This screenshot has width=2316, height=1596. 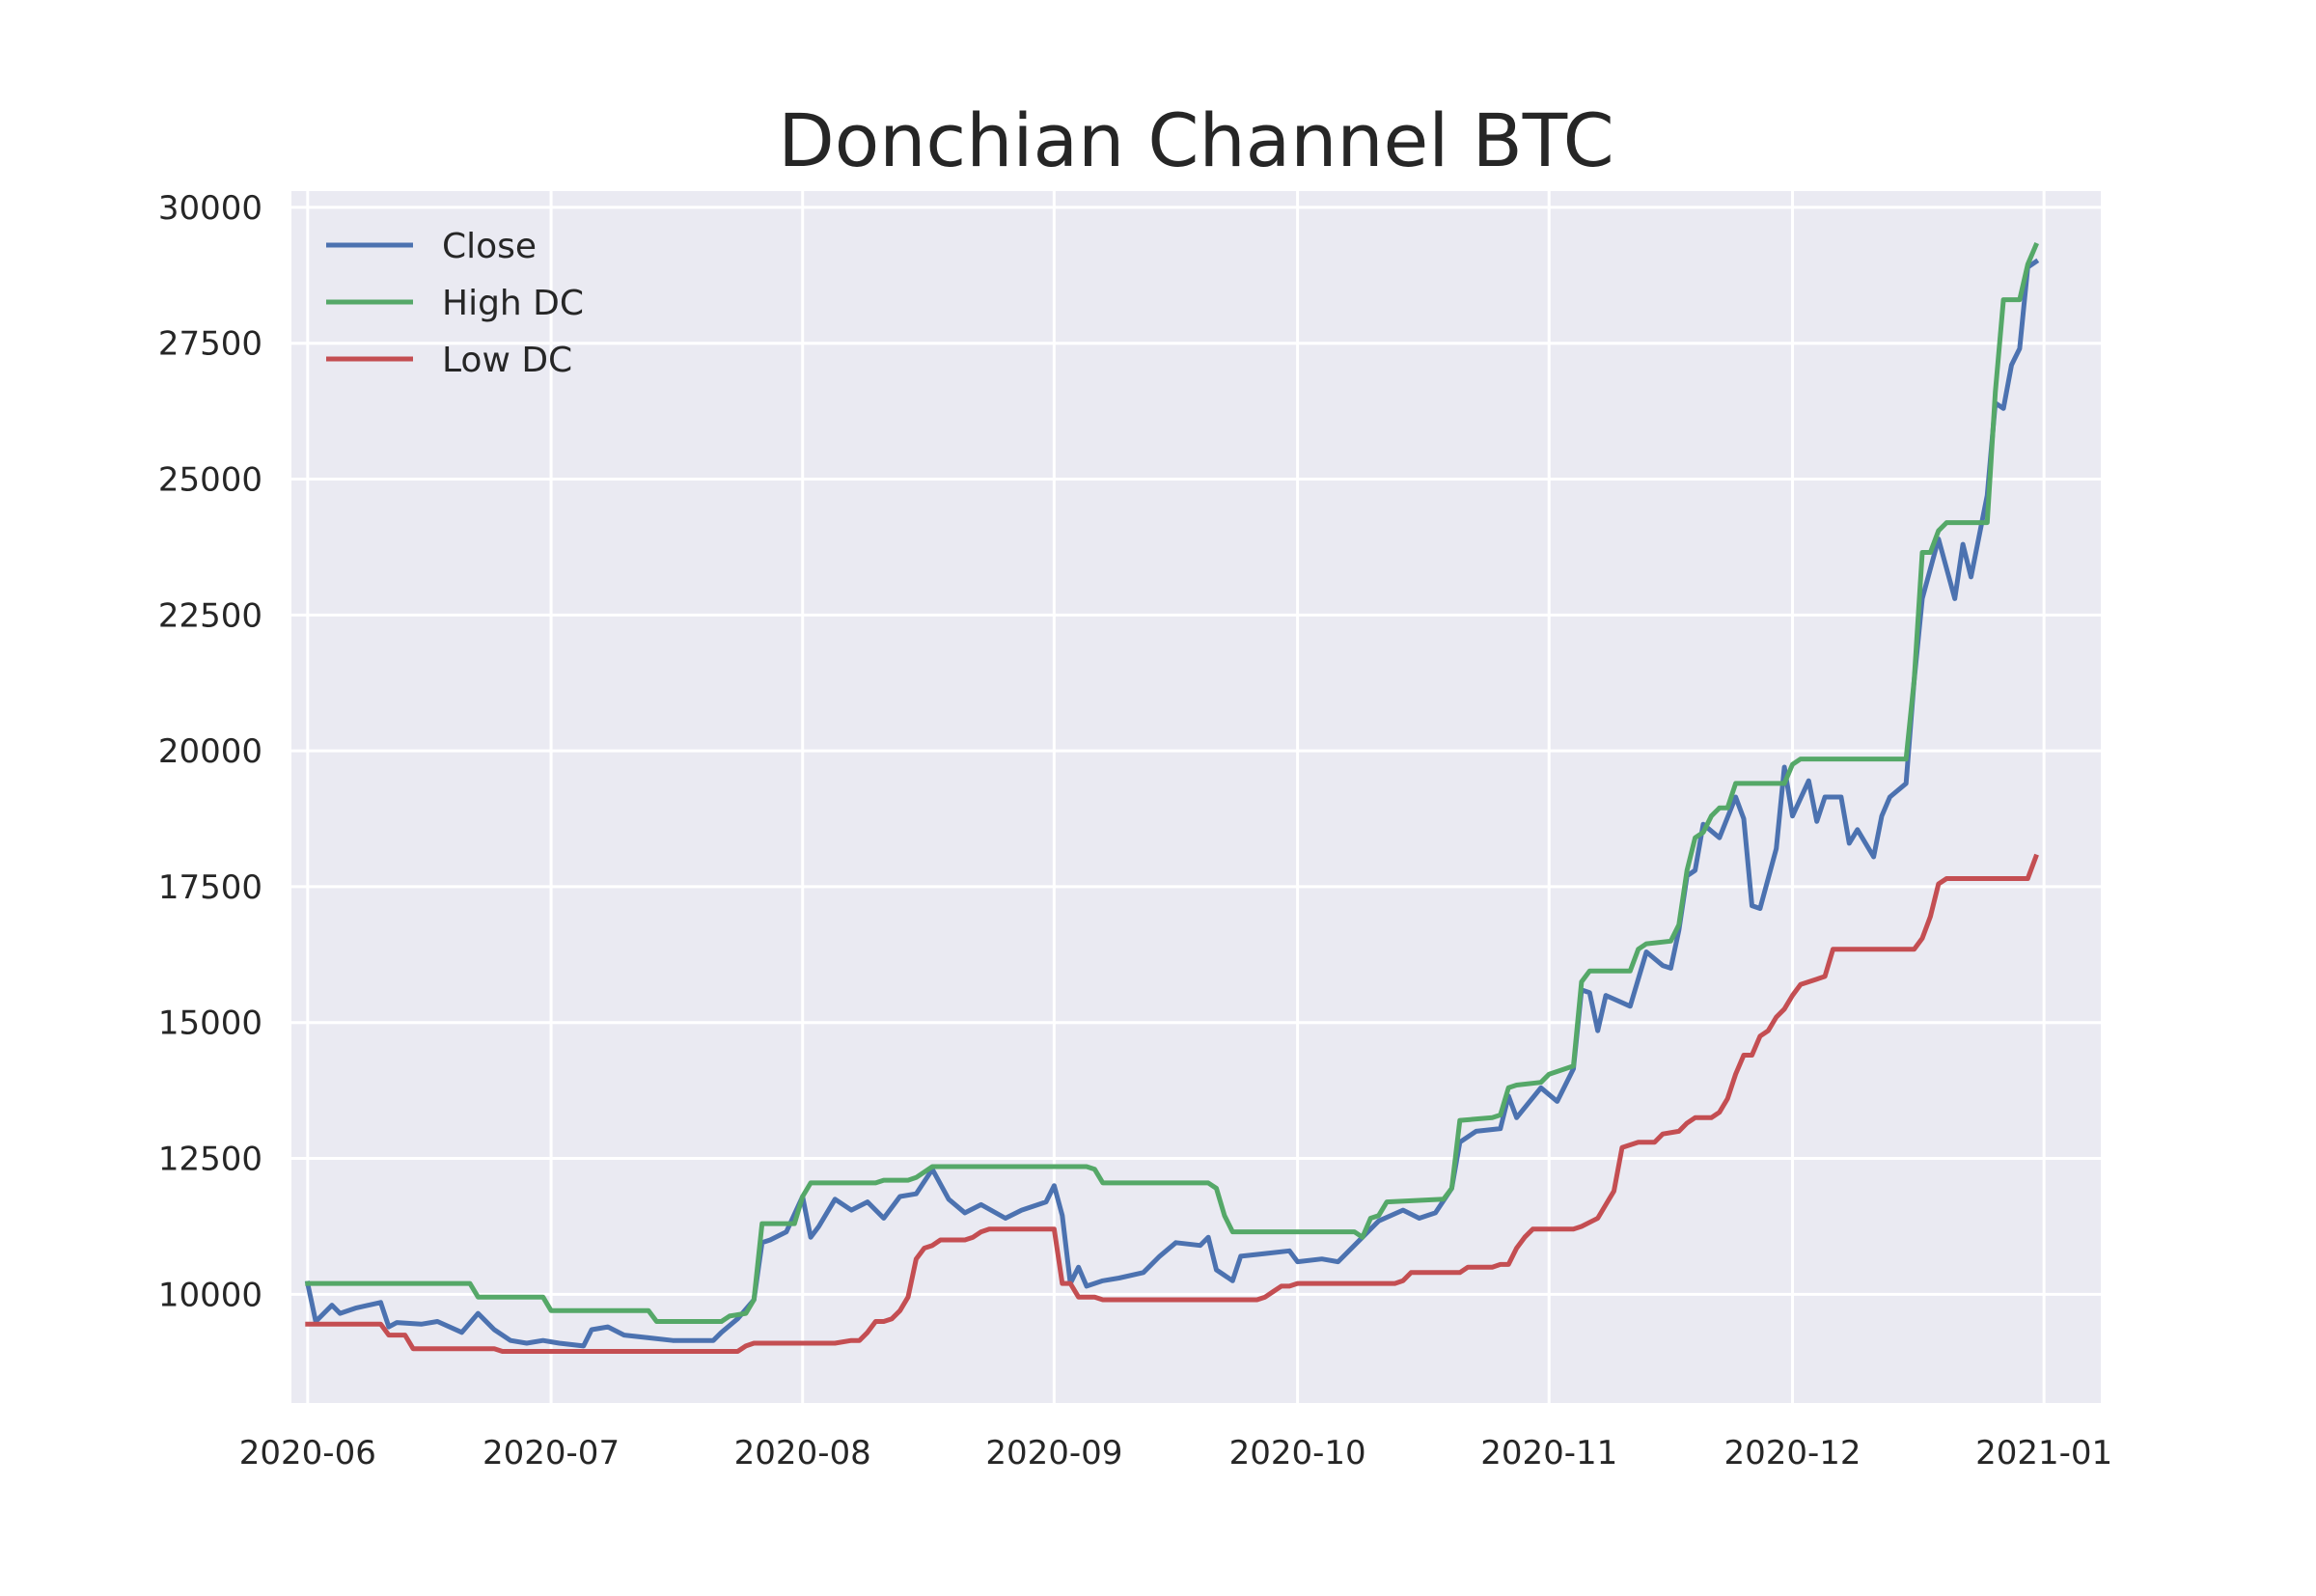 I want to click on y-tick-label: 10000, so click(x=210, y=1295).